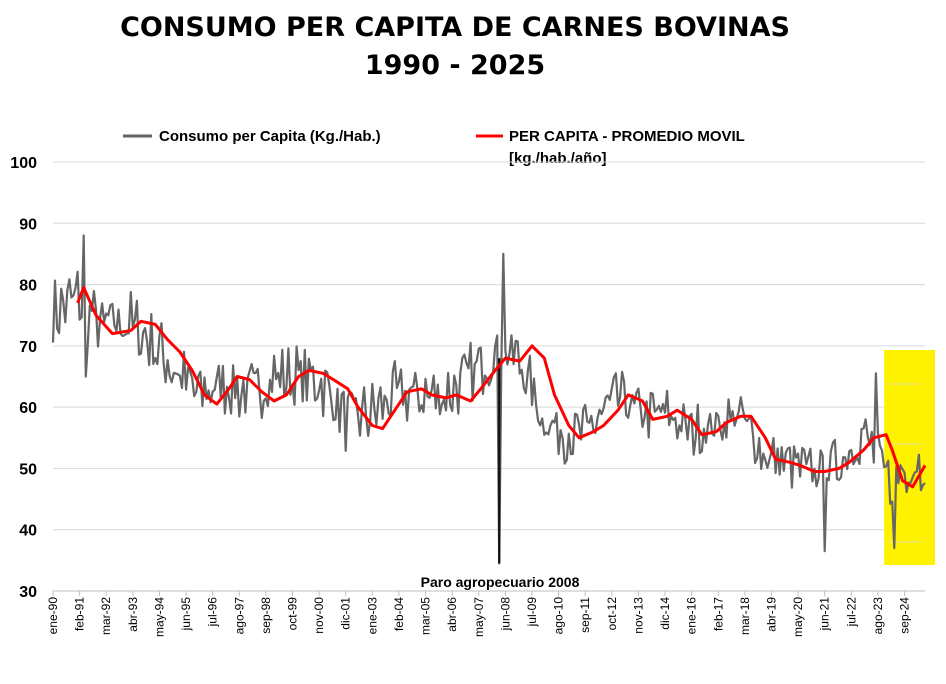  I want to click on x-tick-label: dic-01, so click(346, 613).